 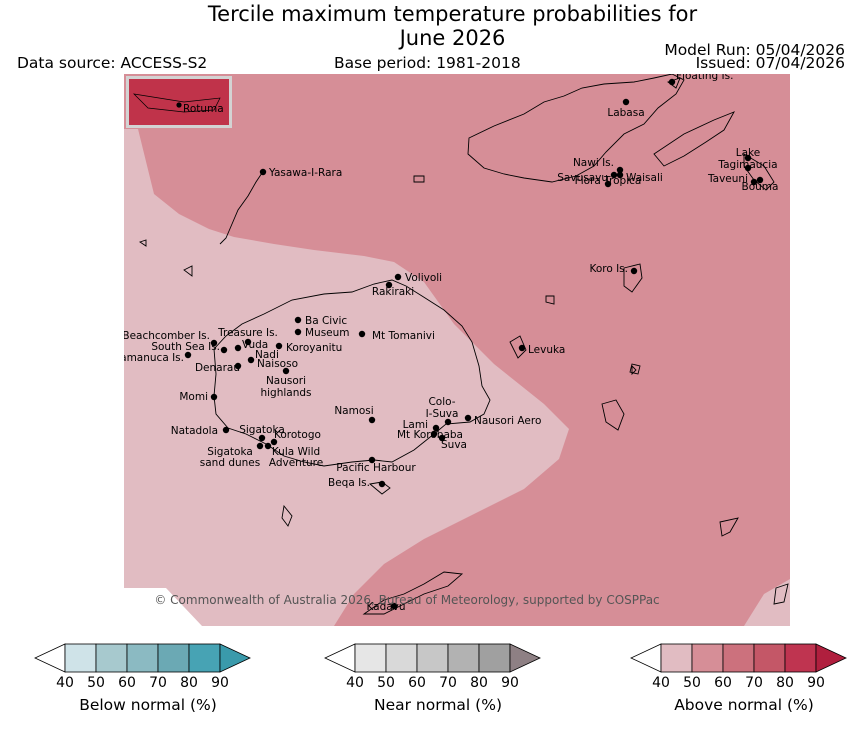 I want to click on legend-title: Near normal (%), so click(x=438, y=705).